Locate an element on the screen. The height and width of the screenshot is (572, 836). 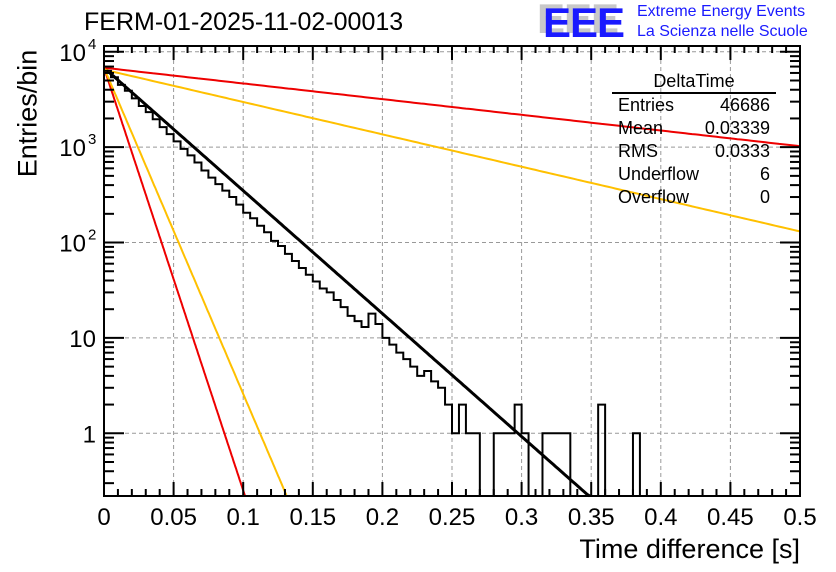
x-tick-label: 0.1 is located at coordinates (243, 517).